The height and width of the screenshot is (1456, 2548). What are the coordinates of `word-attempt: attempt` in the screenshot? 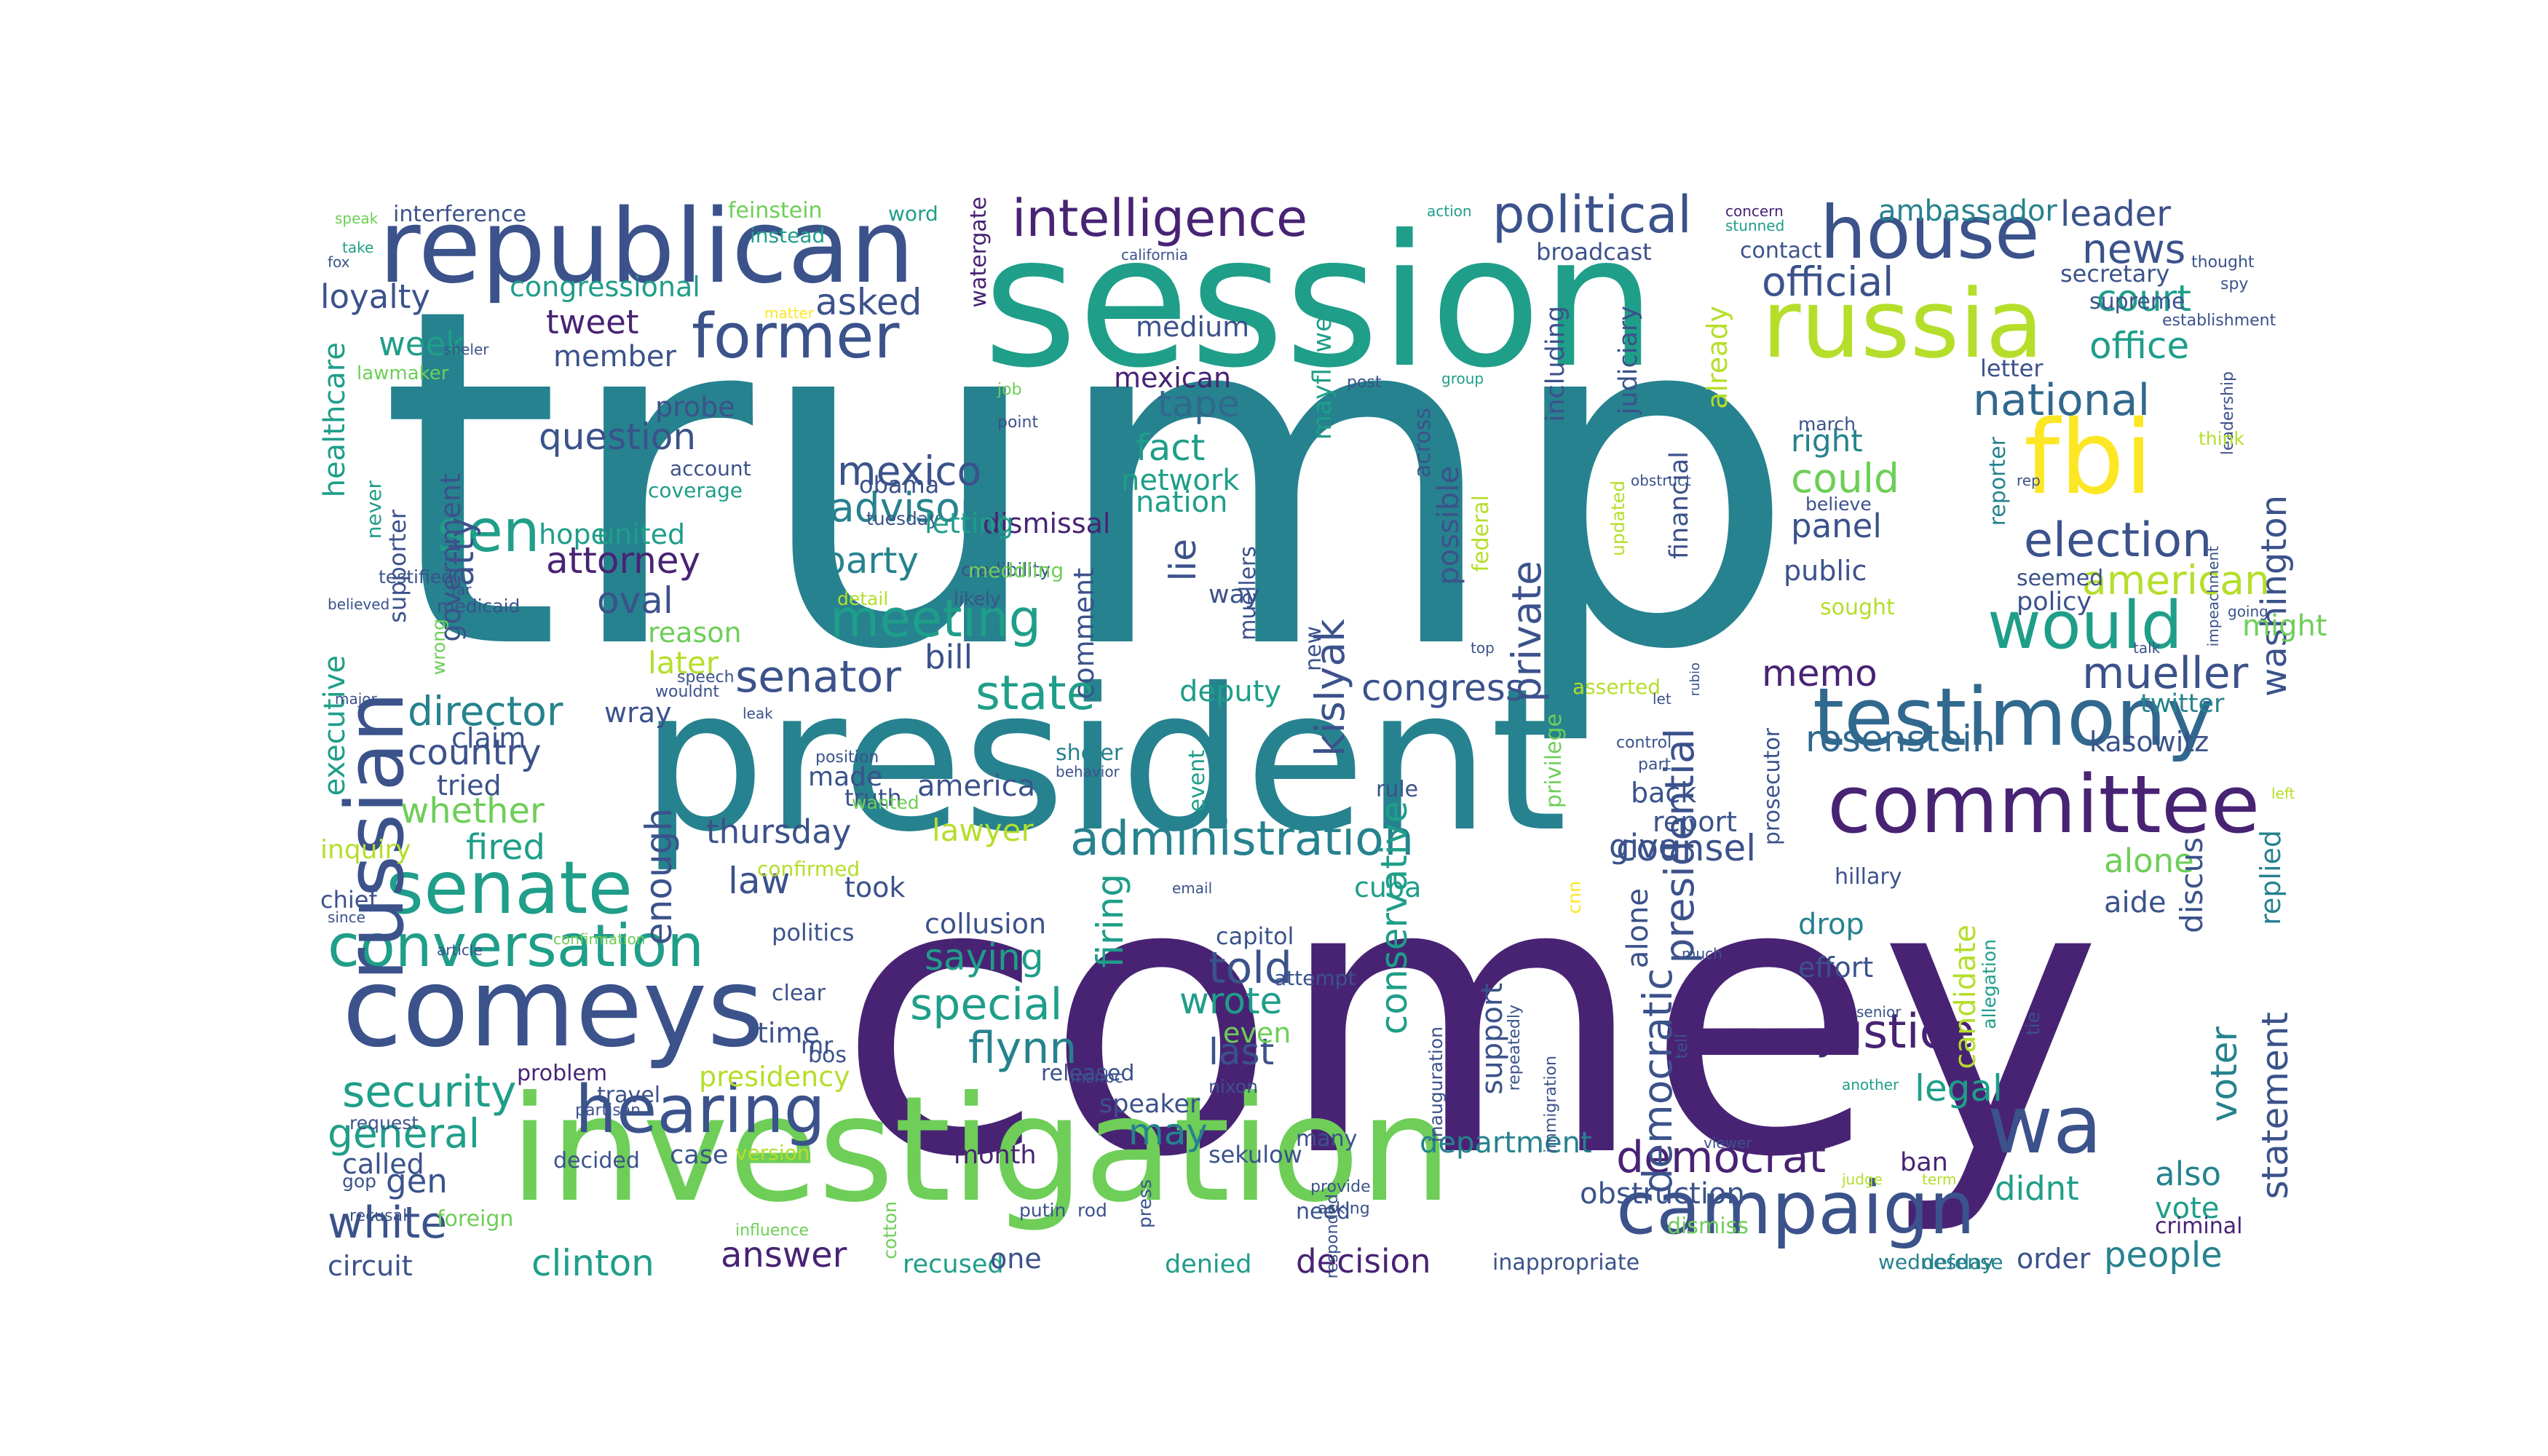 It's located at (1315, 978).